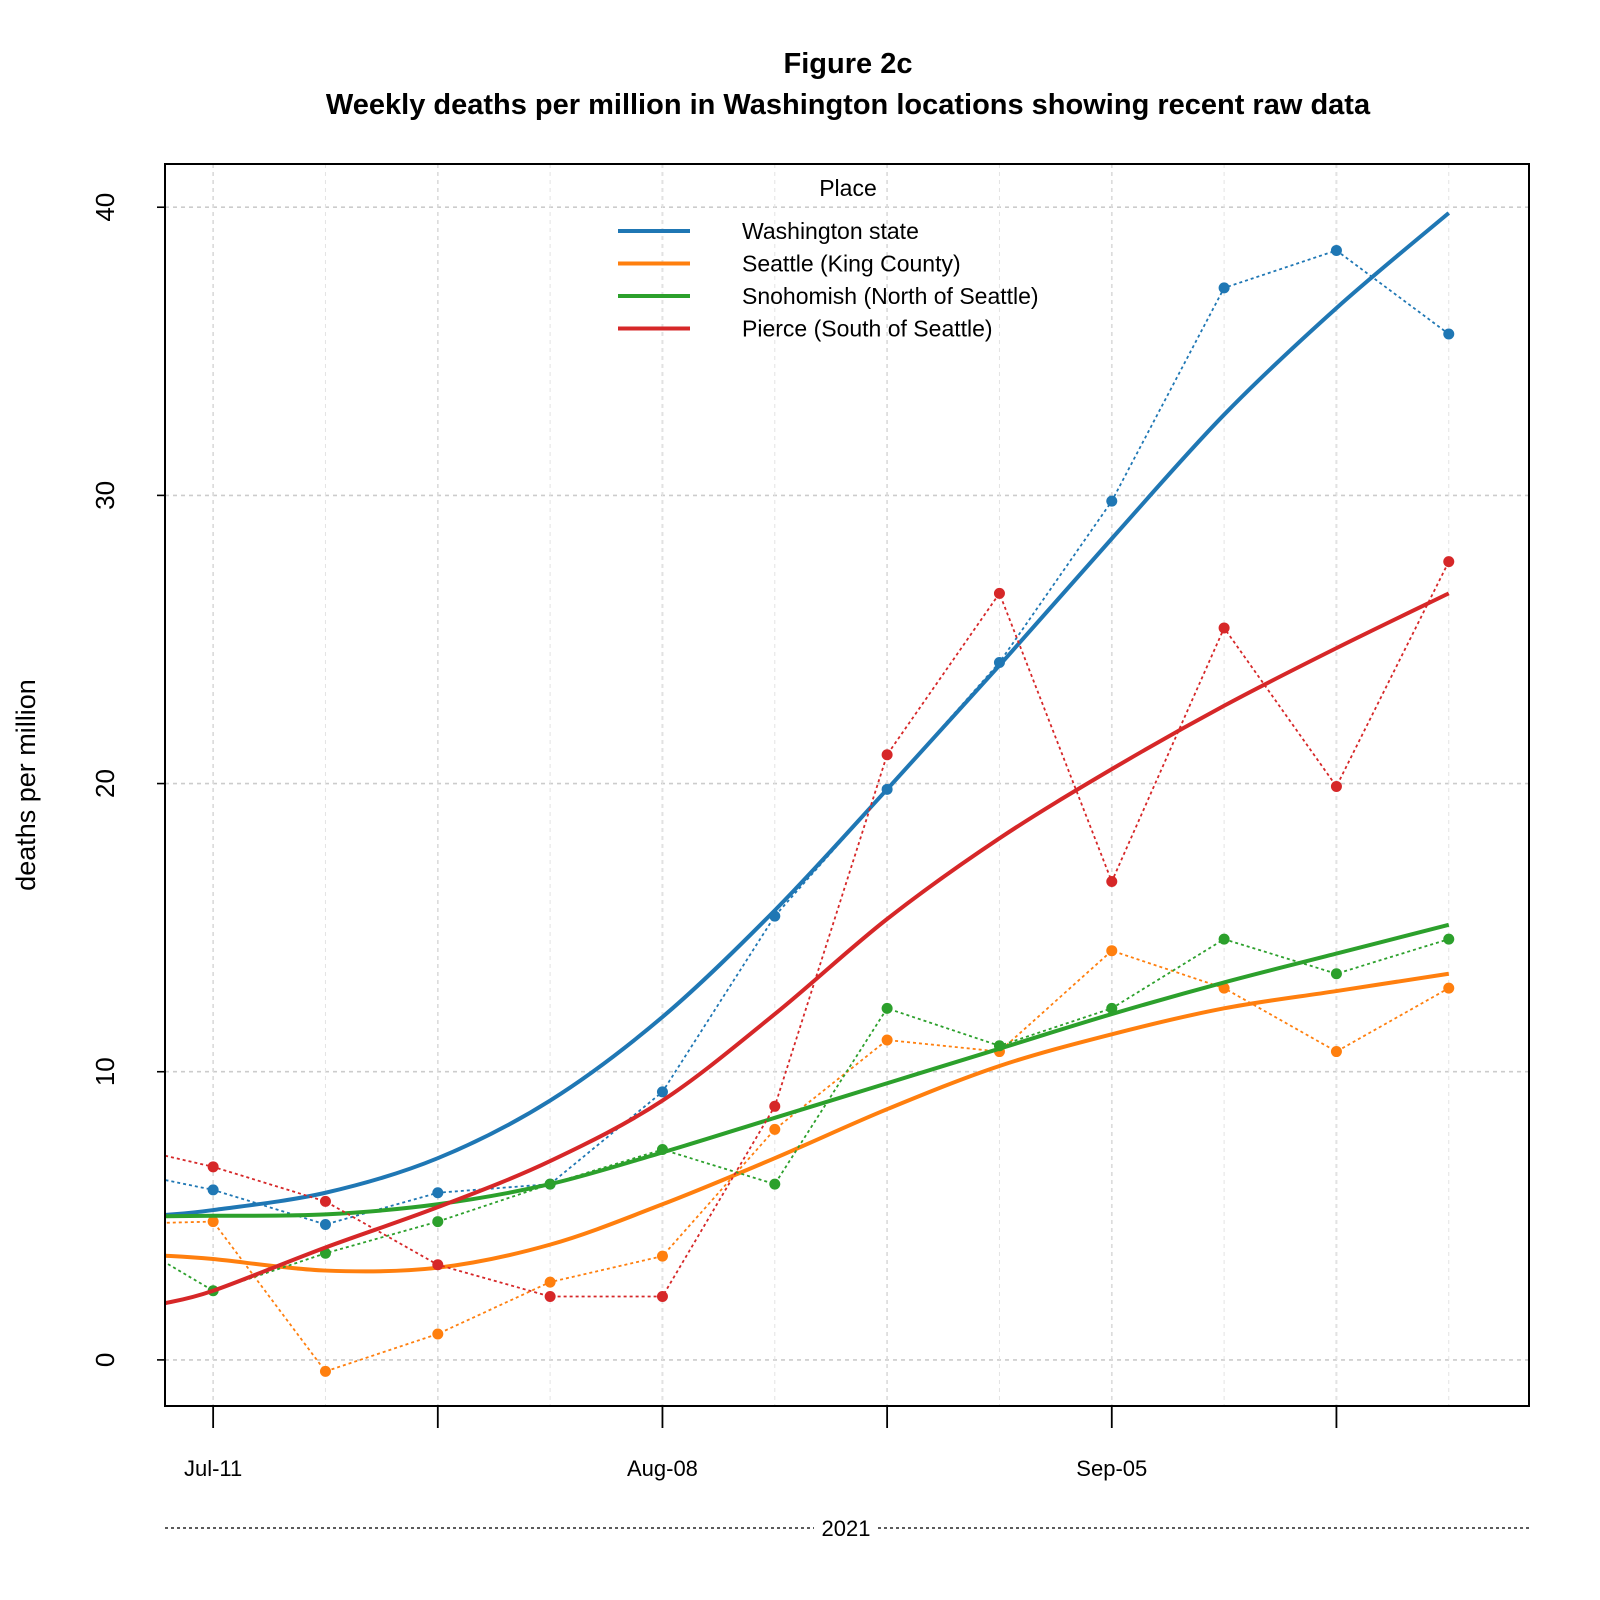 The height and width of the screenshot is (1600, 1600). Describe the element at coordinates (830, 231) in the screenshot. I see `legend-label: Washington state` at that location.